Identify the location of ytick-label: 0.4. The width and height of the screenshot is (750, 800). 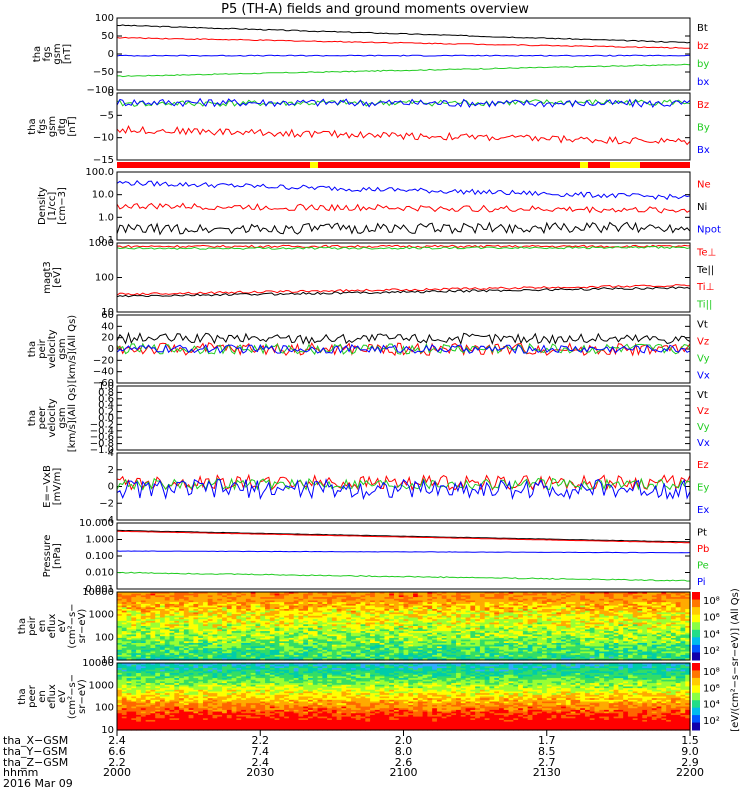
(106, 405).